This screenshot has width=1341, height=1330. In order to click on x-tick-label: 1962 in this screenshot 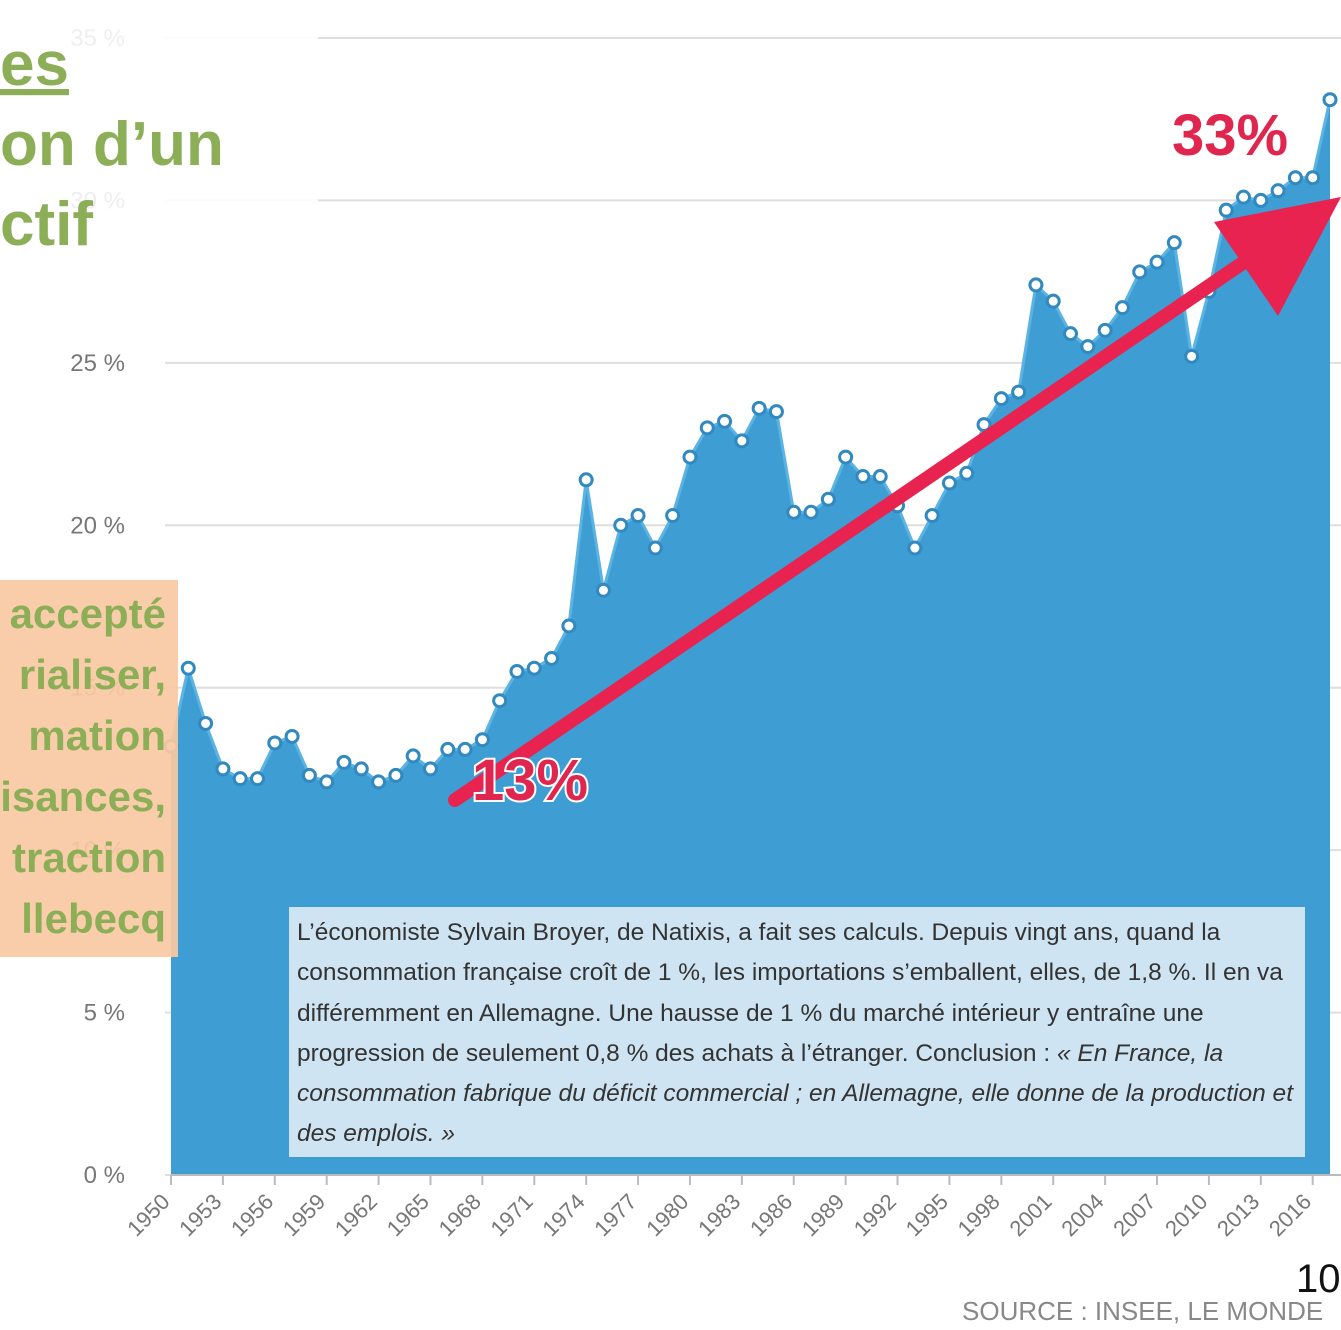, I will do `click(356, 1215)`.